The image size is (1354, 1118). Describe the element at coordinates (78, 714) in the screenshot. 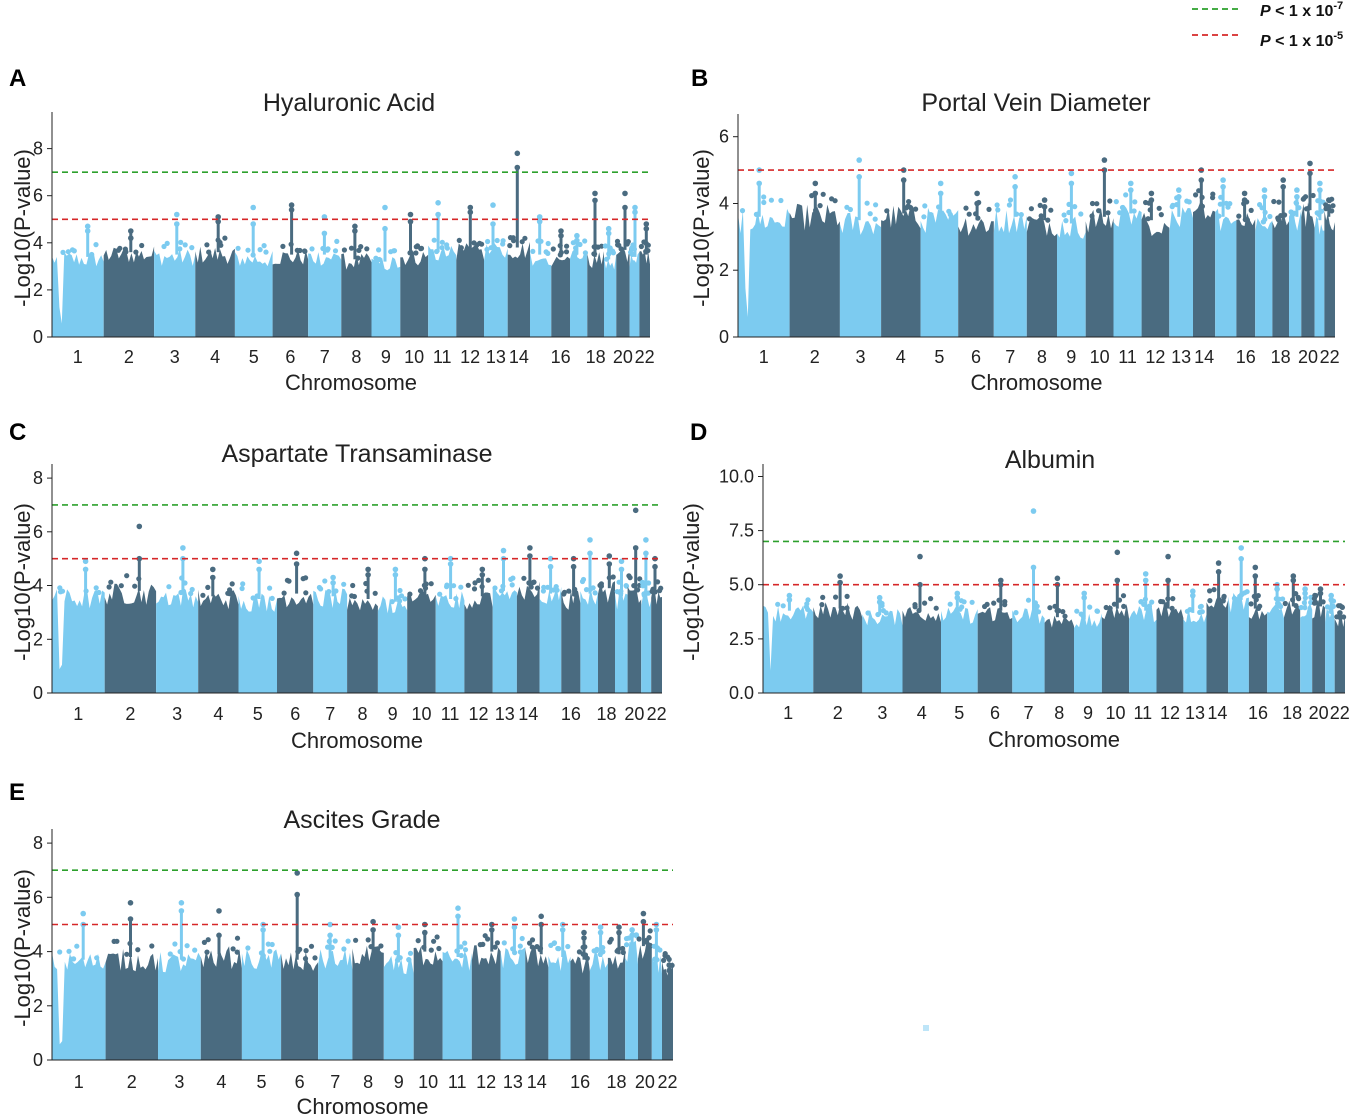

I see `x-tick-label: 1` at that location.